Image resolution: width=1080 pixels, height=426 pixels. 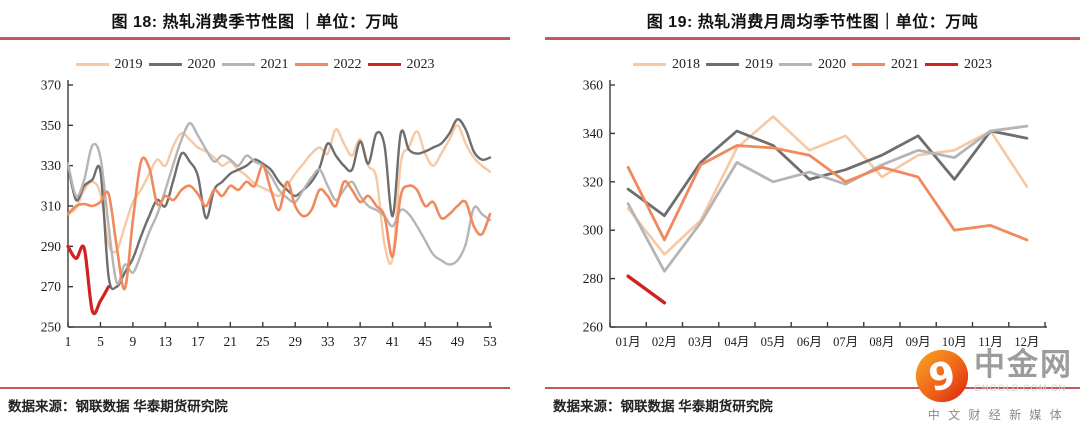 What do you see at coordinates (1023, 372) in the screenshot?
I see `cngold-logo-text: 中金网 CNGOLD.COM.CN` at bounding box center [1023, 372].